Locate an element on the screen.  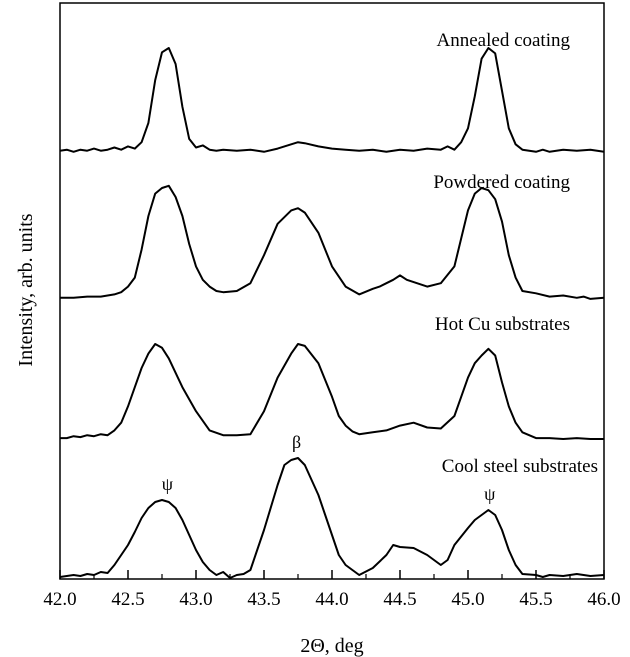
x-tick-label-6: 45.0 is located at coordinates (467, 599).